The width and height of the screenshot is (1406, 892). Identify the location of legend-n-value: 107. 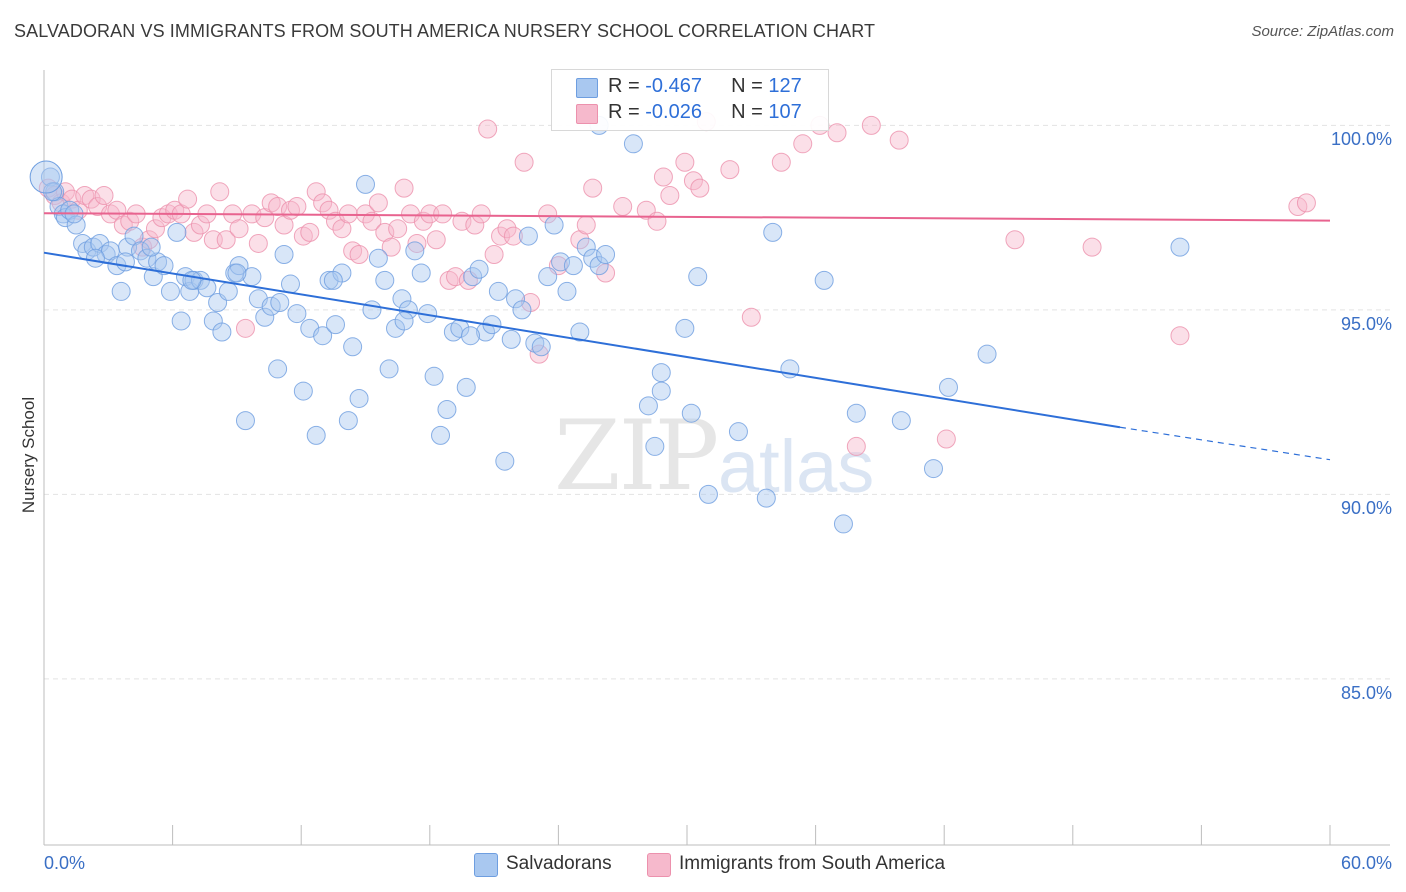
(785, 112).